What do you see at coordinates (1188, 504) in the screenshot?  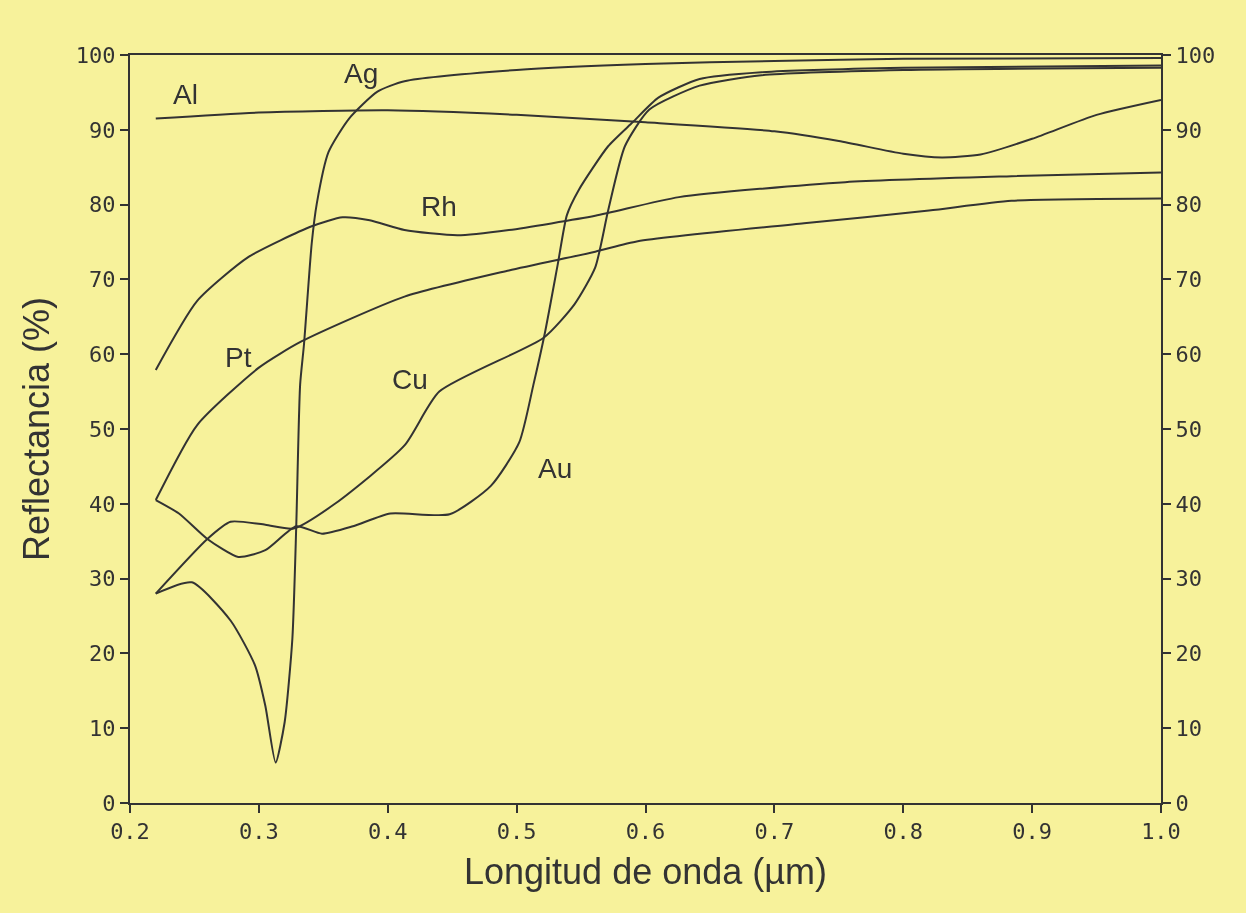 I see `y2-tick-label: 40` at bounding box center [1188, 504].